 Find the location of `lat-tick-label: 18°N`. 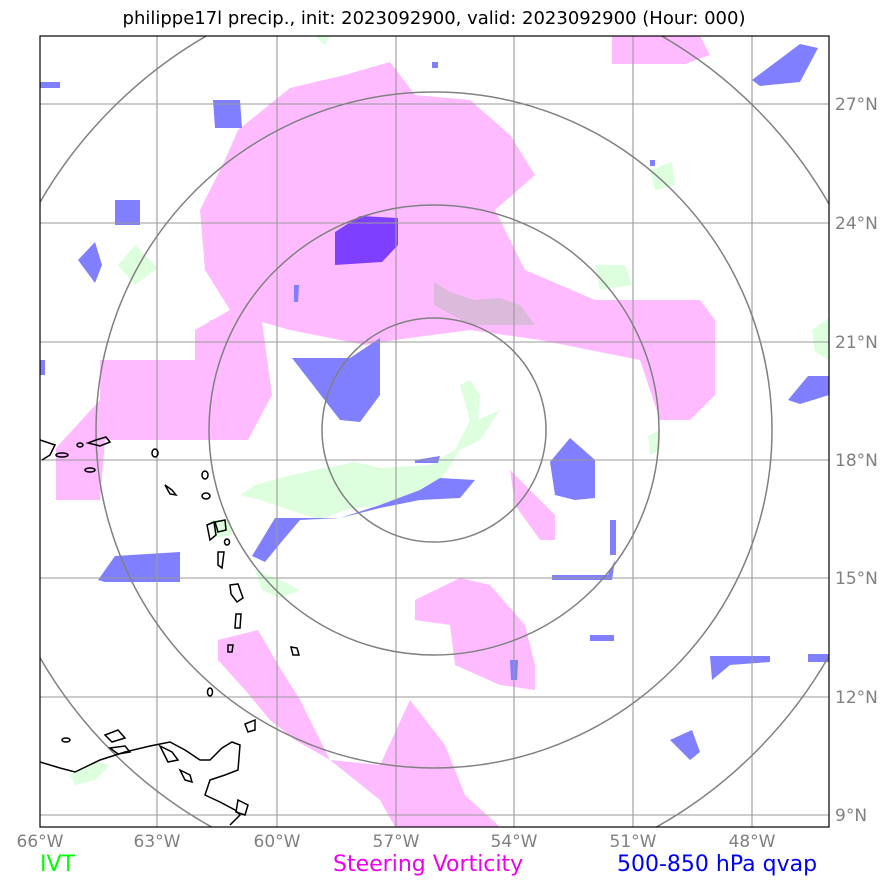

lat-tick-label: 18°N is located at coordinates (856, 461).